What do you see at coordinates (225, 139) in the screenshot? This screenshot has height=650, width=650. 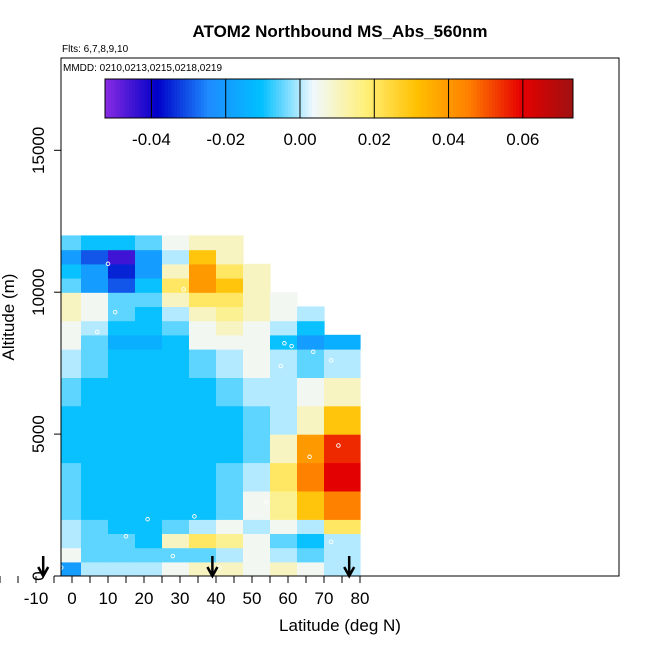 I see `colorbar-tick-label: -0.02` at bounding box center [225, 139].